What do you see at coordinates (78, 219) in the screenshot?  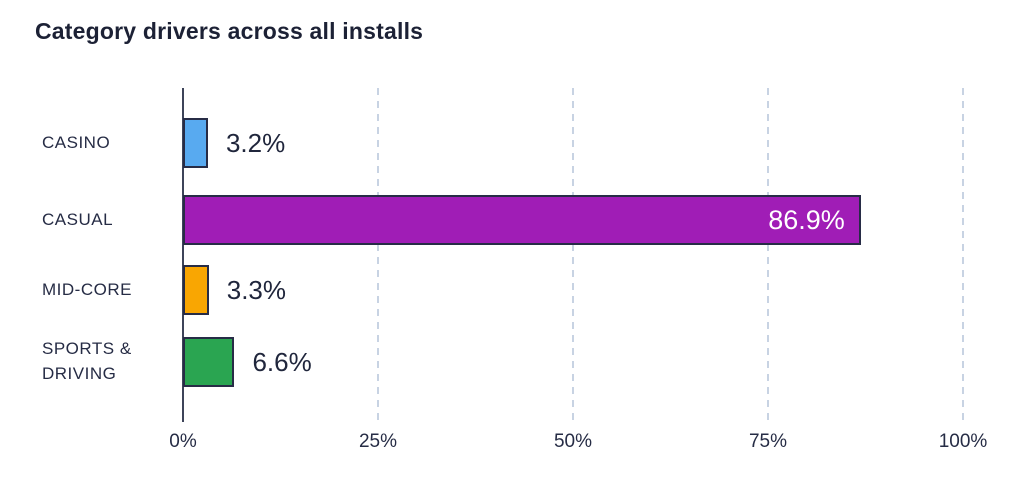 I see `category-label-casual: CASUAL` at bounding box center [78, 219].